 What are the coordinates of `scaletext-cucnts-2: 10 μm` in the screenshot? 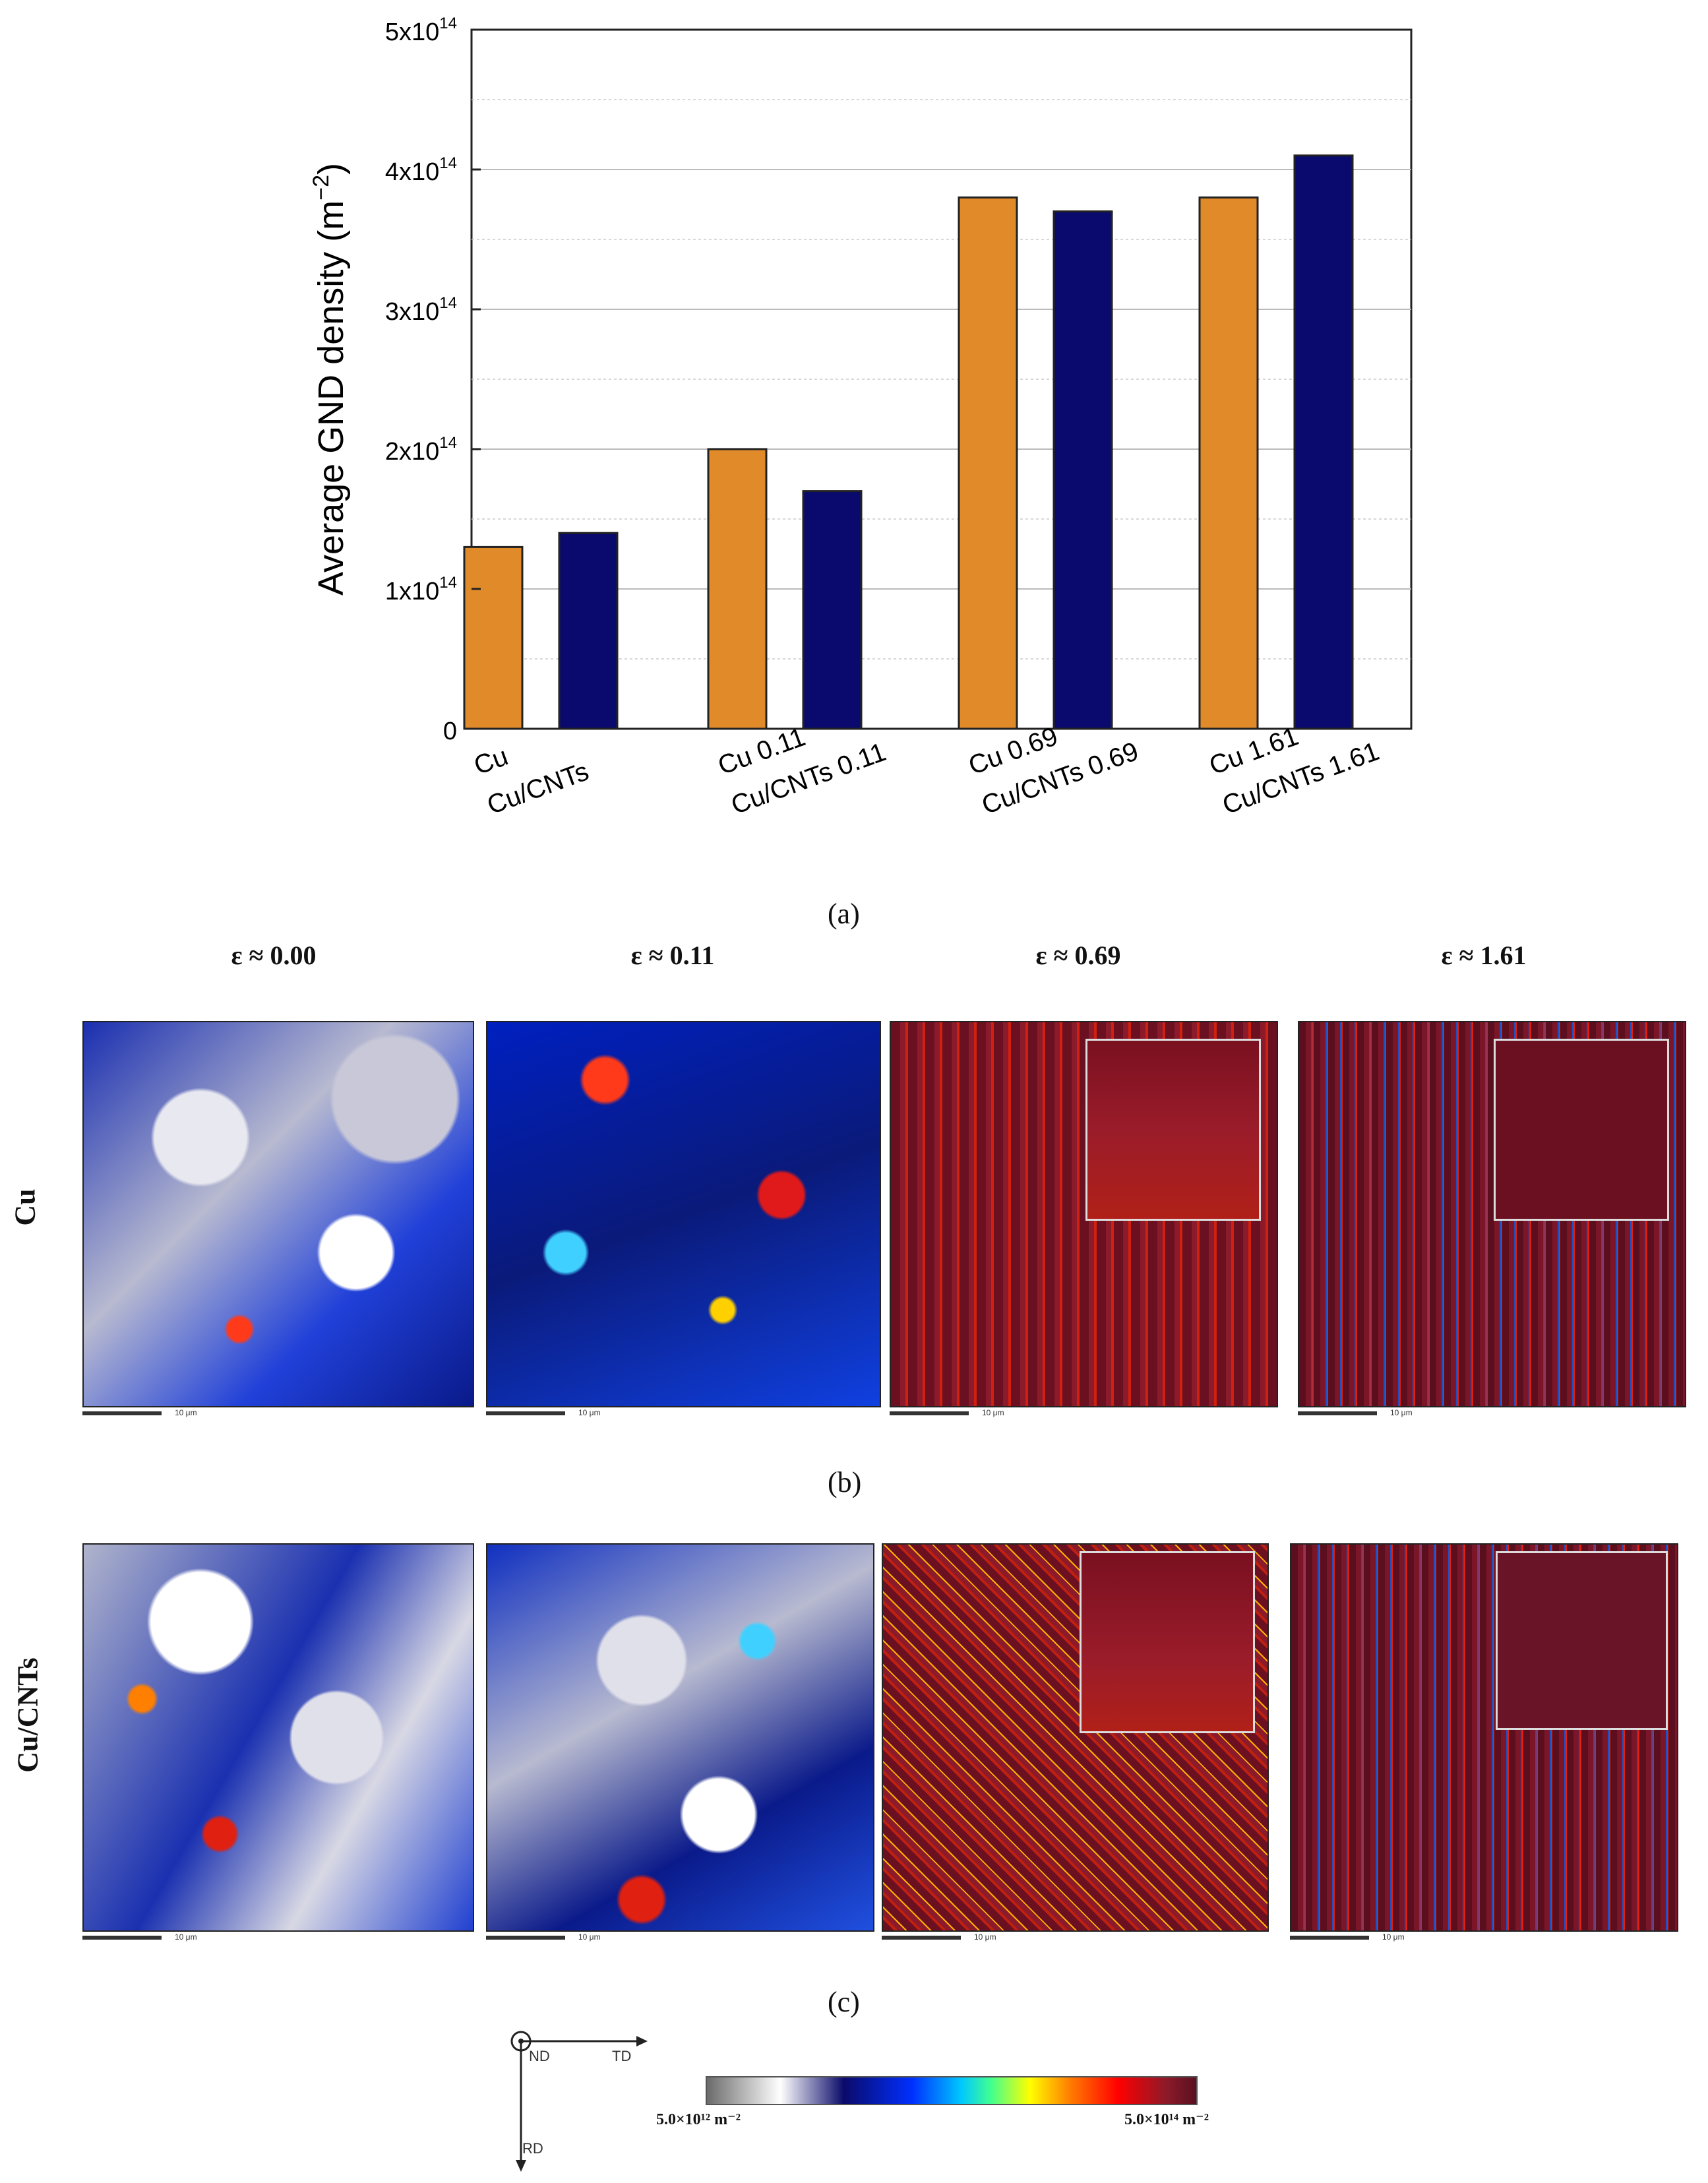 It's located at (985, 1937).